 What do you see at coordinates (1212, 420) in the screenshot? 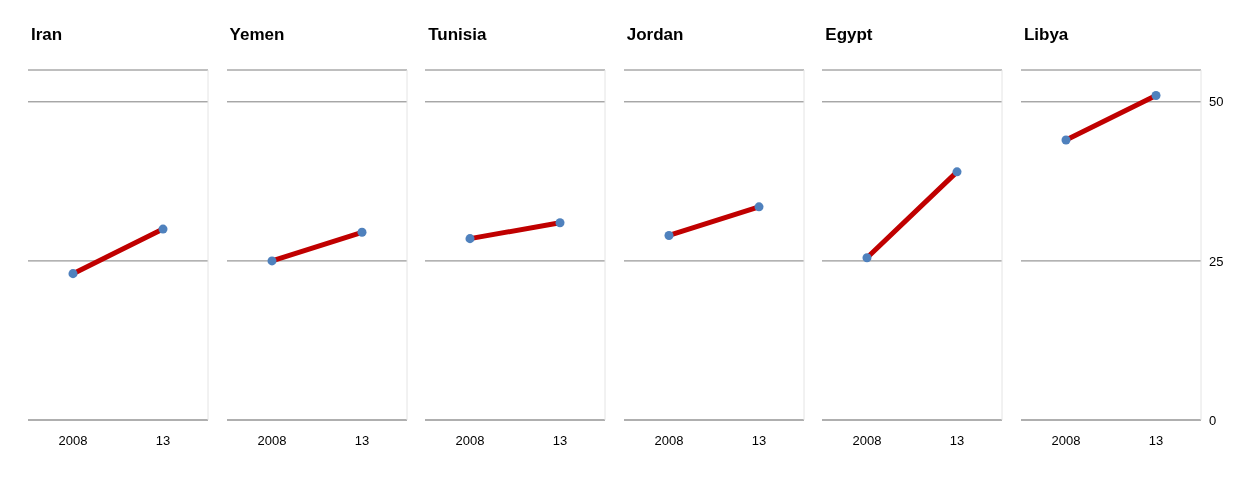
I see `y-tick-label: 0` at bounding box center [1212, 420].